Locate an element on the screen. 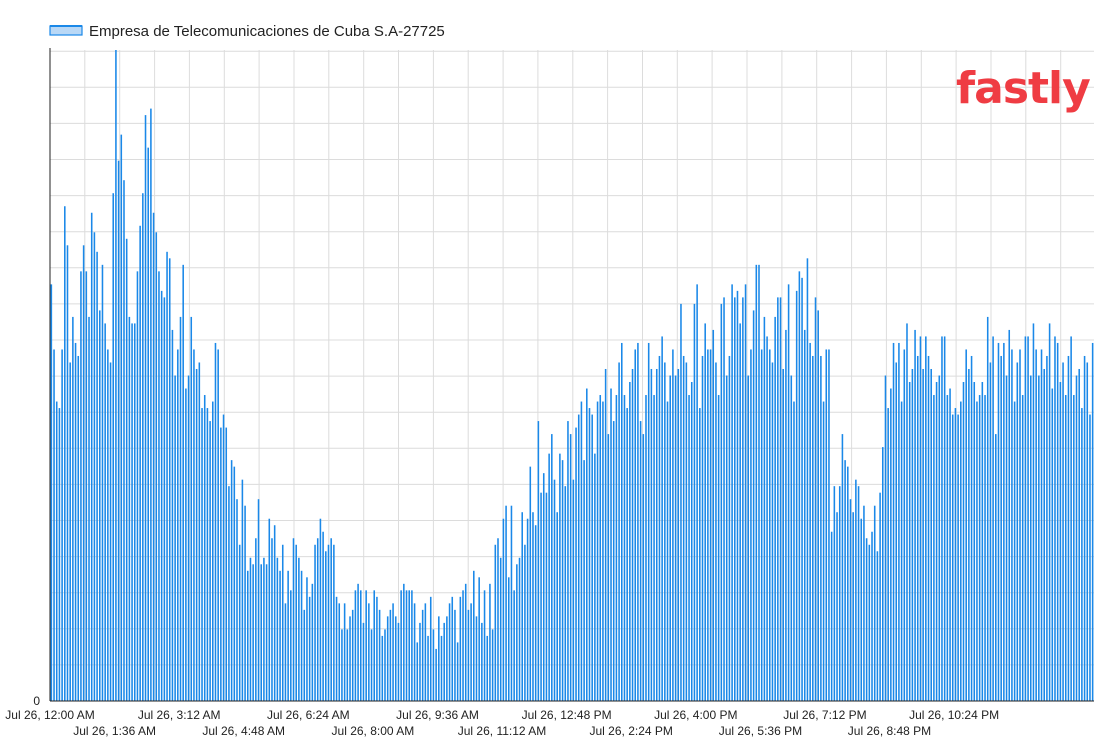 The width and height of the screenshot is (1120, 752). y-tick-label: 0 is located at coordinates (36, 701).